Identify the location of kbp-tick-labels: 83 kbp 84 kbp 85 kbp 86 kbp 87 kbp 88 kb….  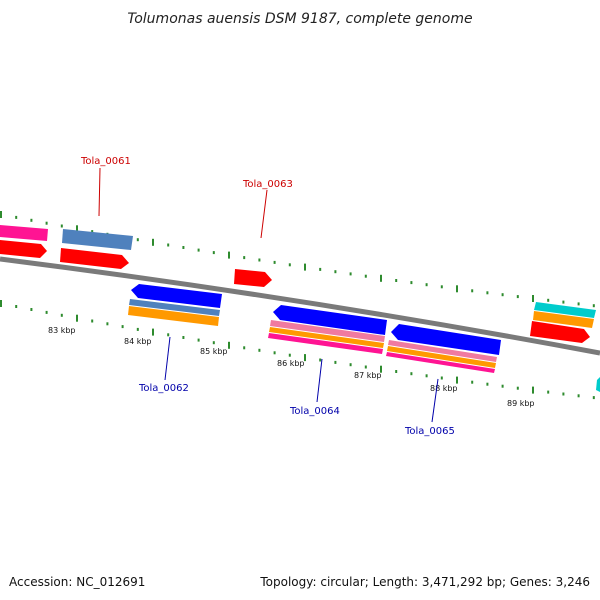
(291, 367).